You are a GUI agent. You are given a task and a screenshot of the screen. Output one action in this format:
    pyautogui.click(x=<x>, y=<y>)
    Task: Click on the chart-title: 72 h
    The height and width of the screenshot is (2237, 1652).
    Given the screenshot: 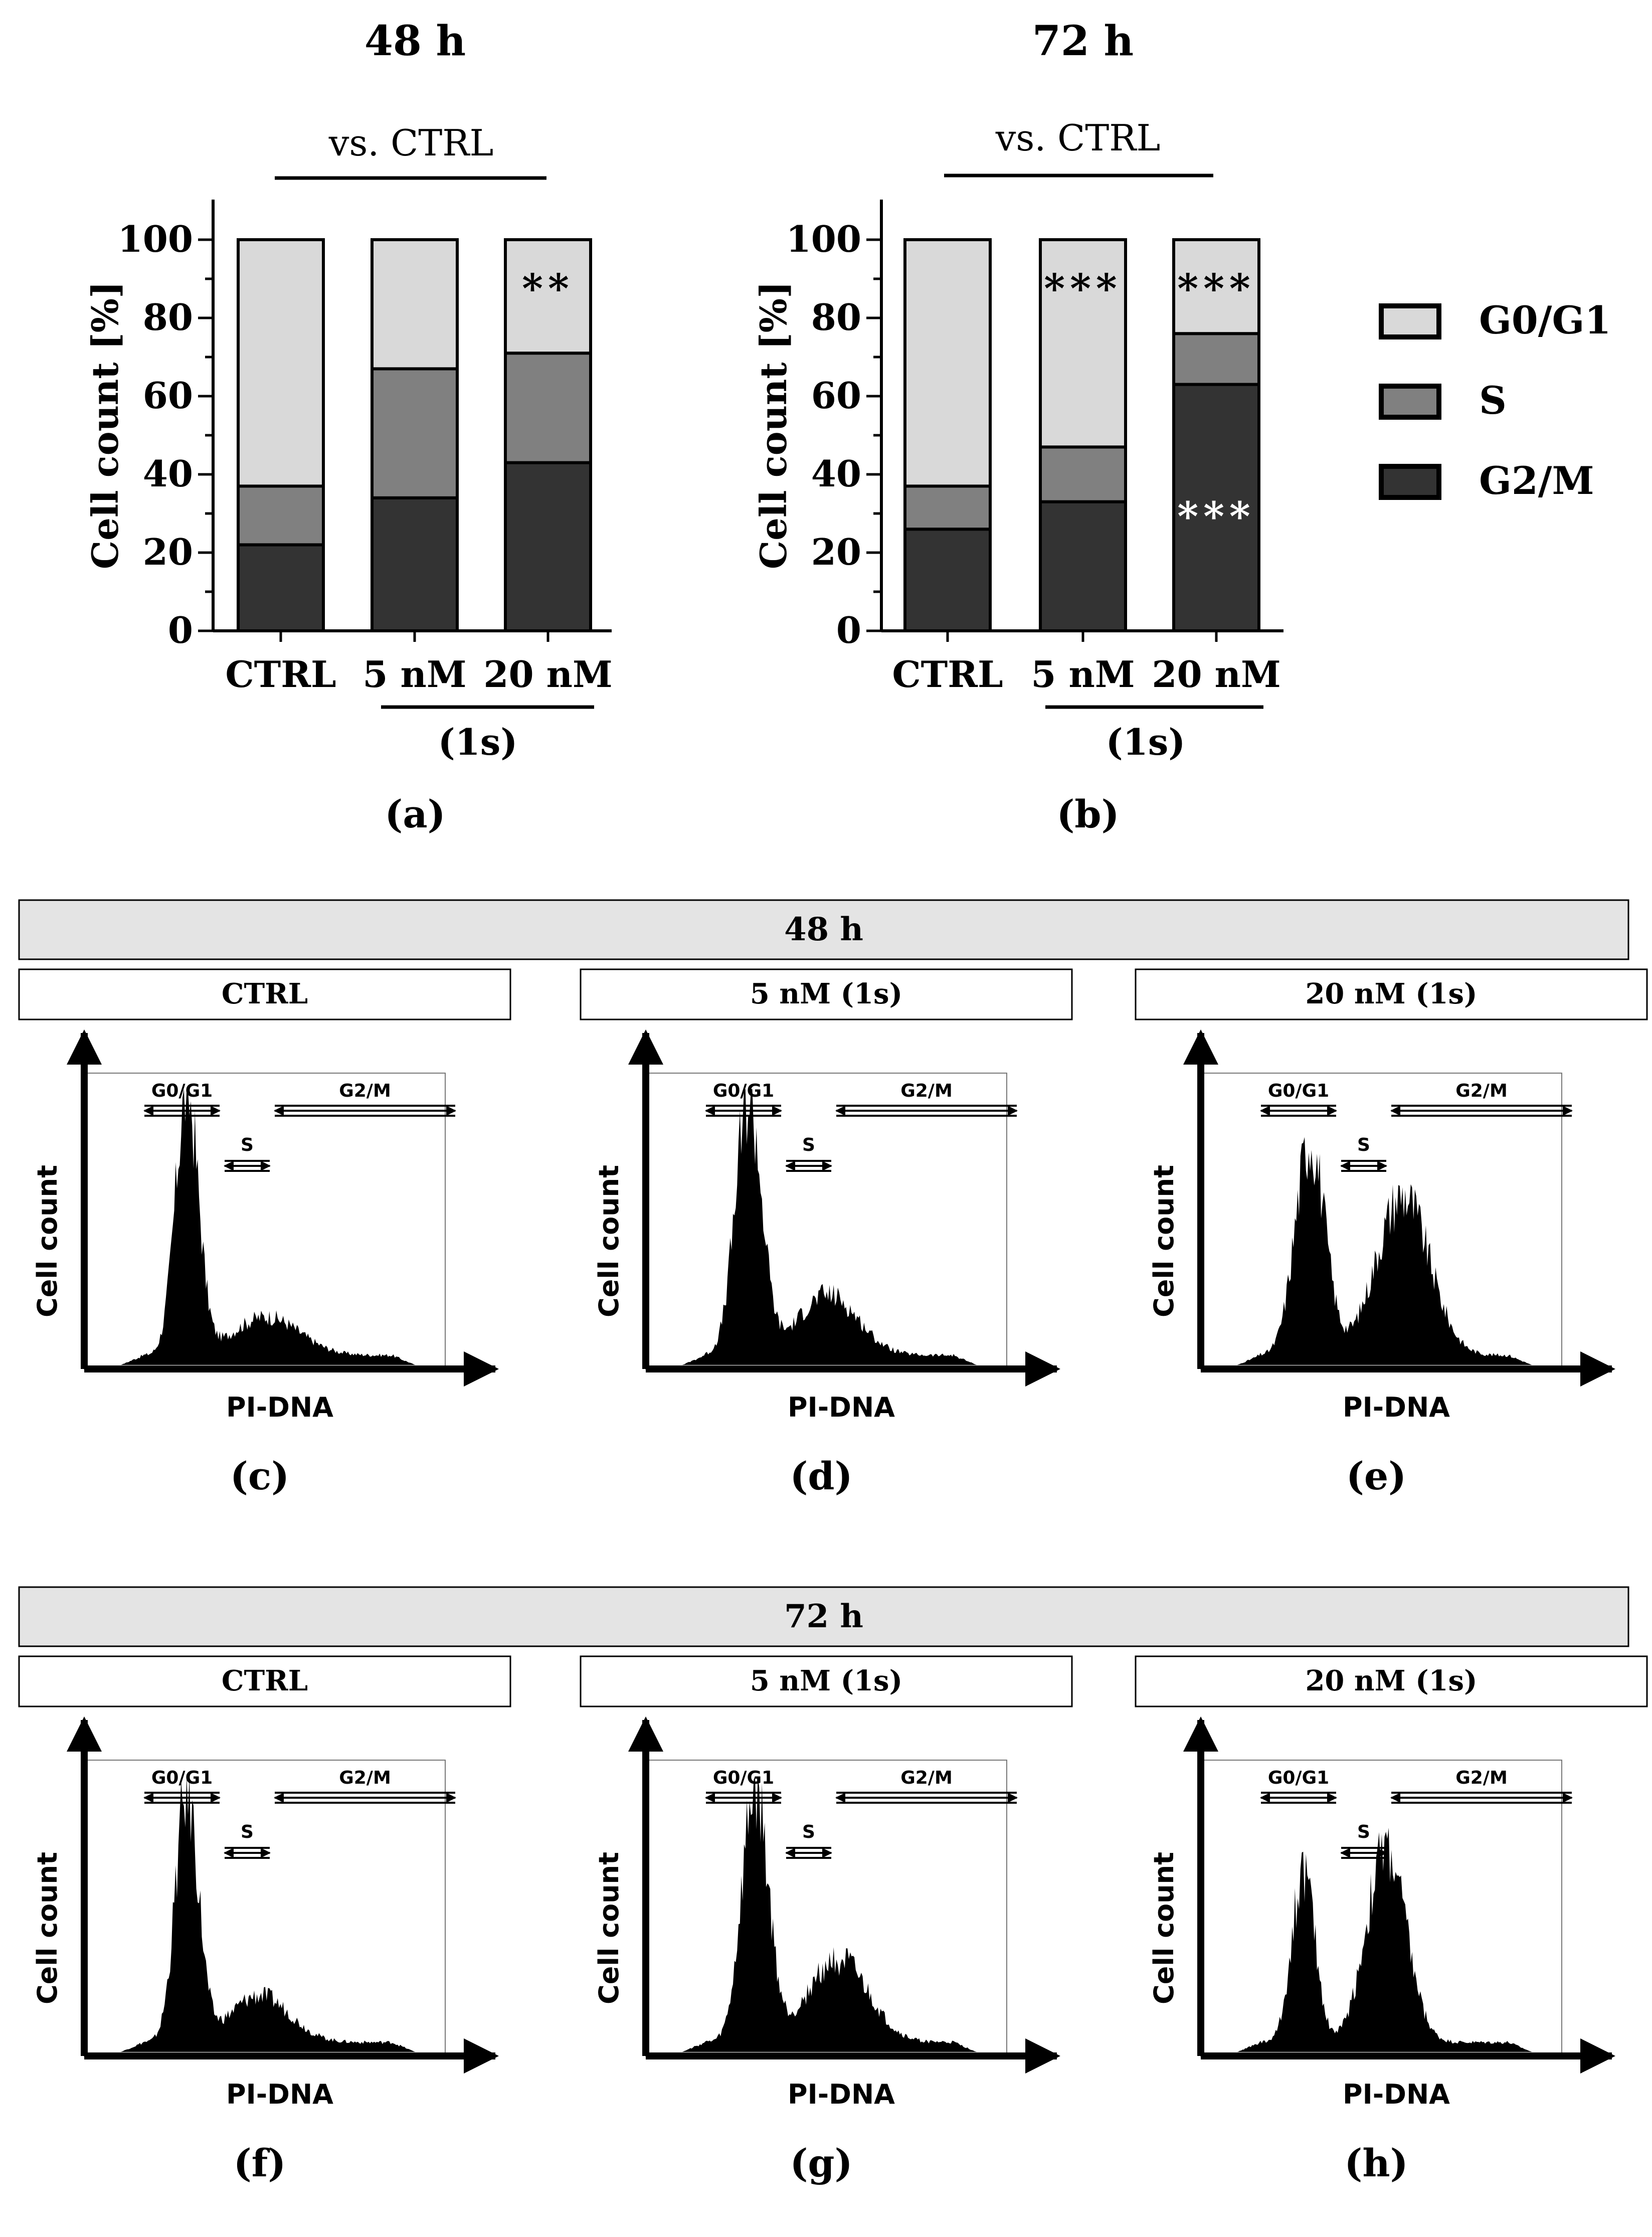 What is the action you would take?
    pyautogui.click(x=1083, y=41)
    